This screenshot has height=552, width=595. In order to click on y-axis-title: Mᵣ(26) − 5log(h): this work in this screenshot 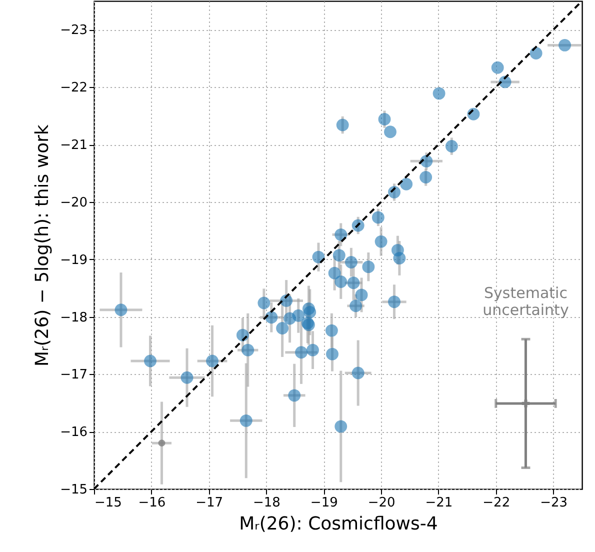, I will do `click(43, 245)`.